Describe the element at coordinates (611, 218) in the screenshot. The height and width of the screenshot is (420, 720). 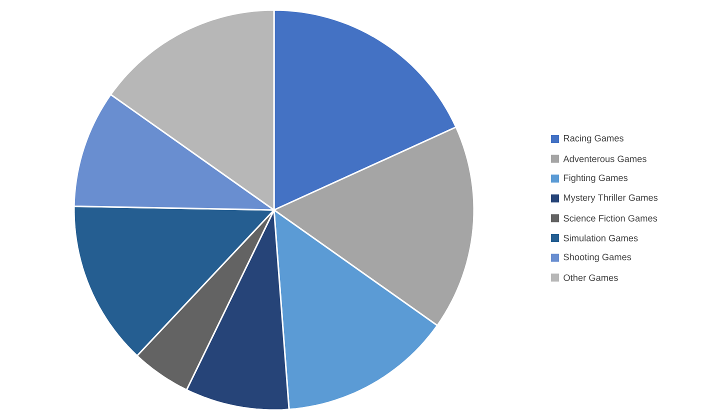
I see `legend-label: Science Fiction Games` at that location.